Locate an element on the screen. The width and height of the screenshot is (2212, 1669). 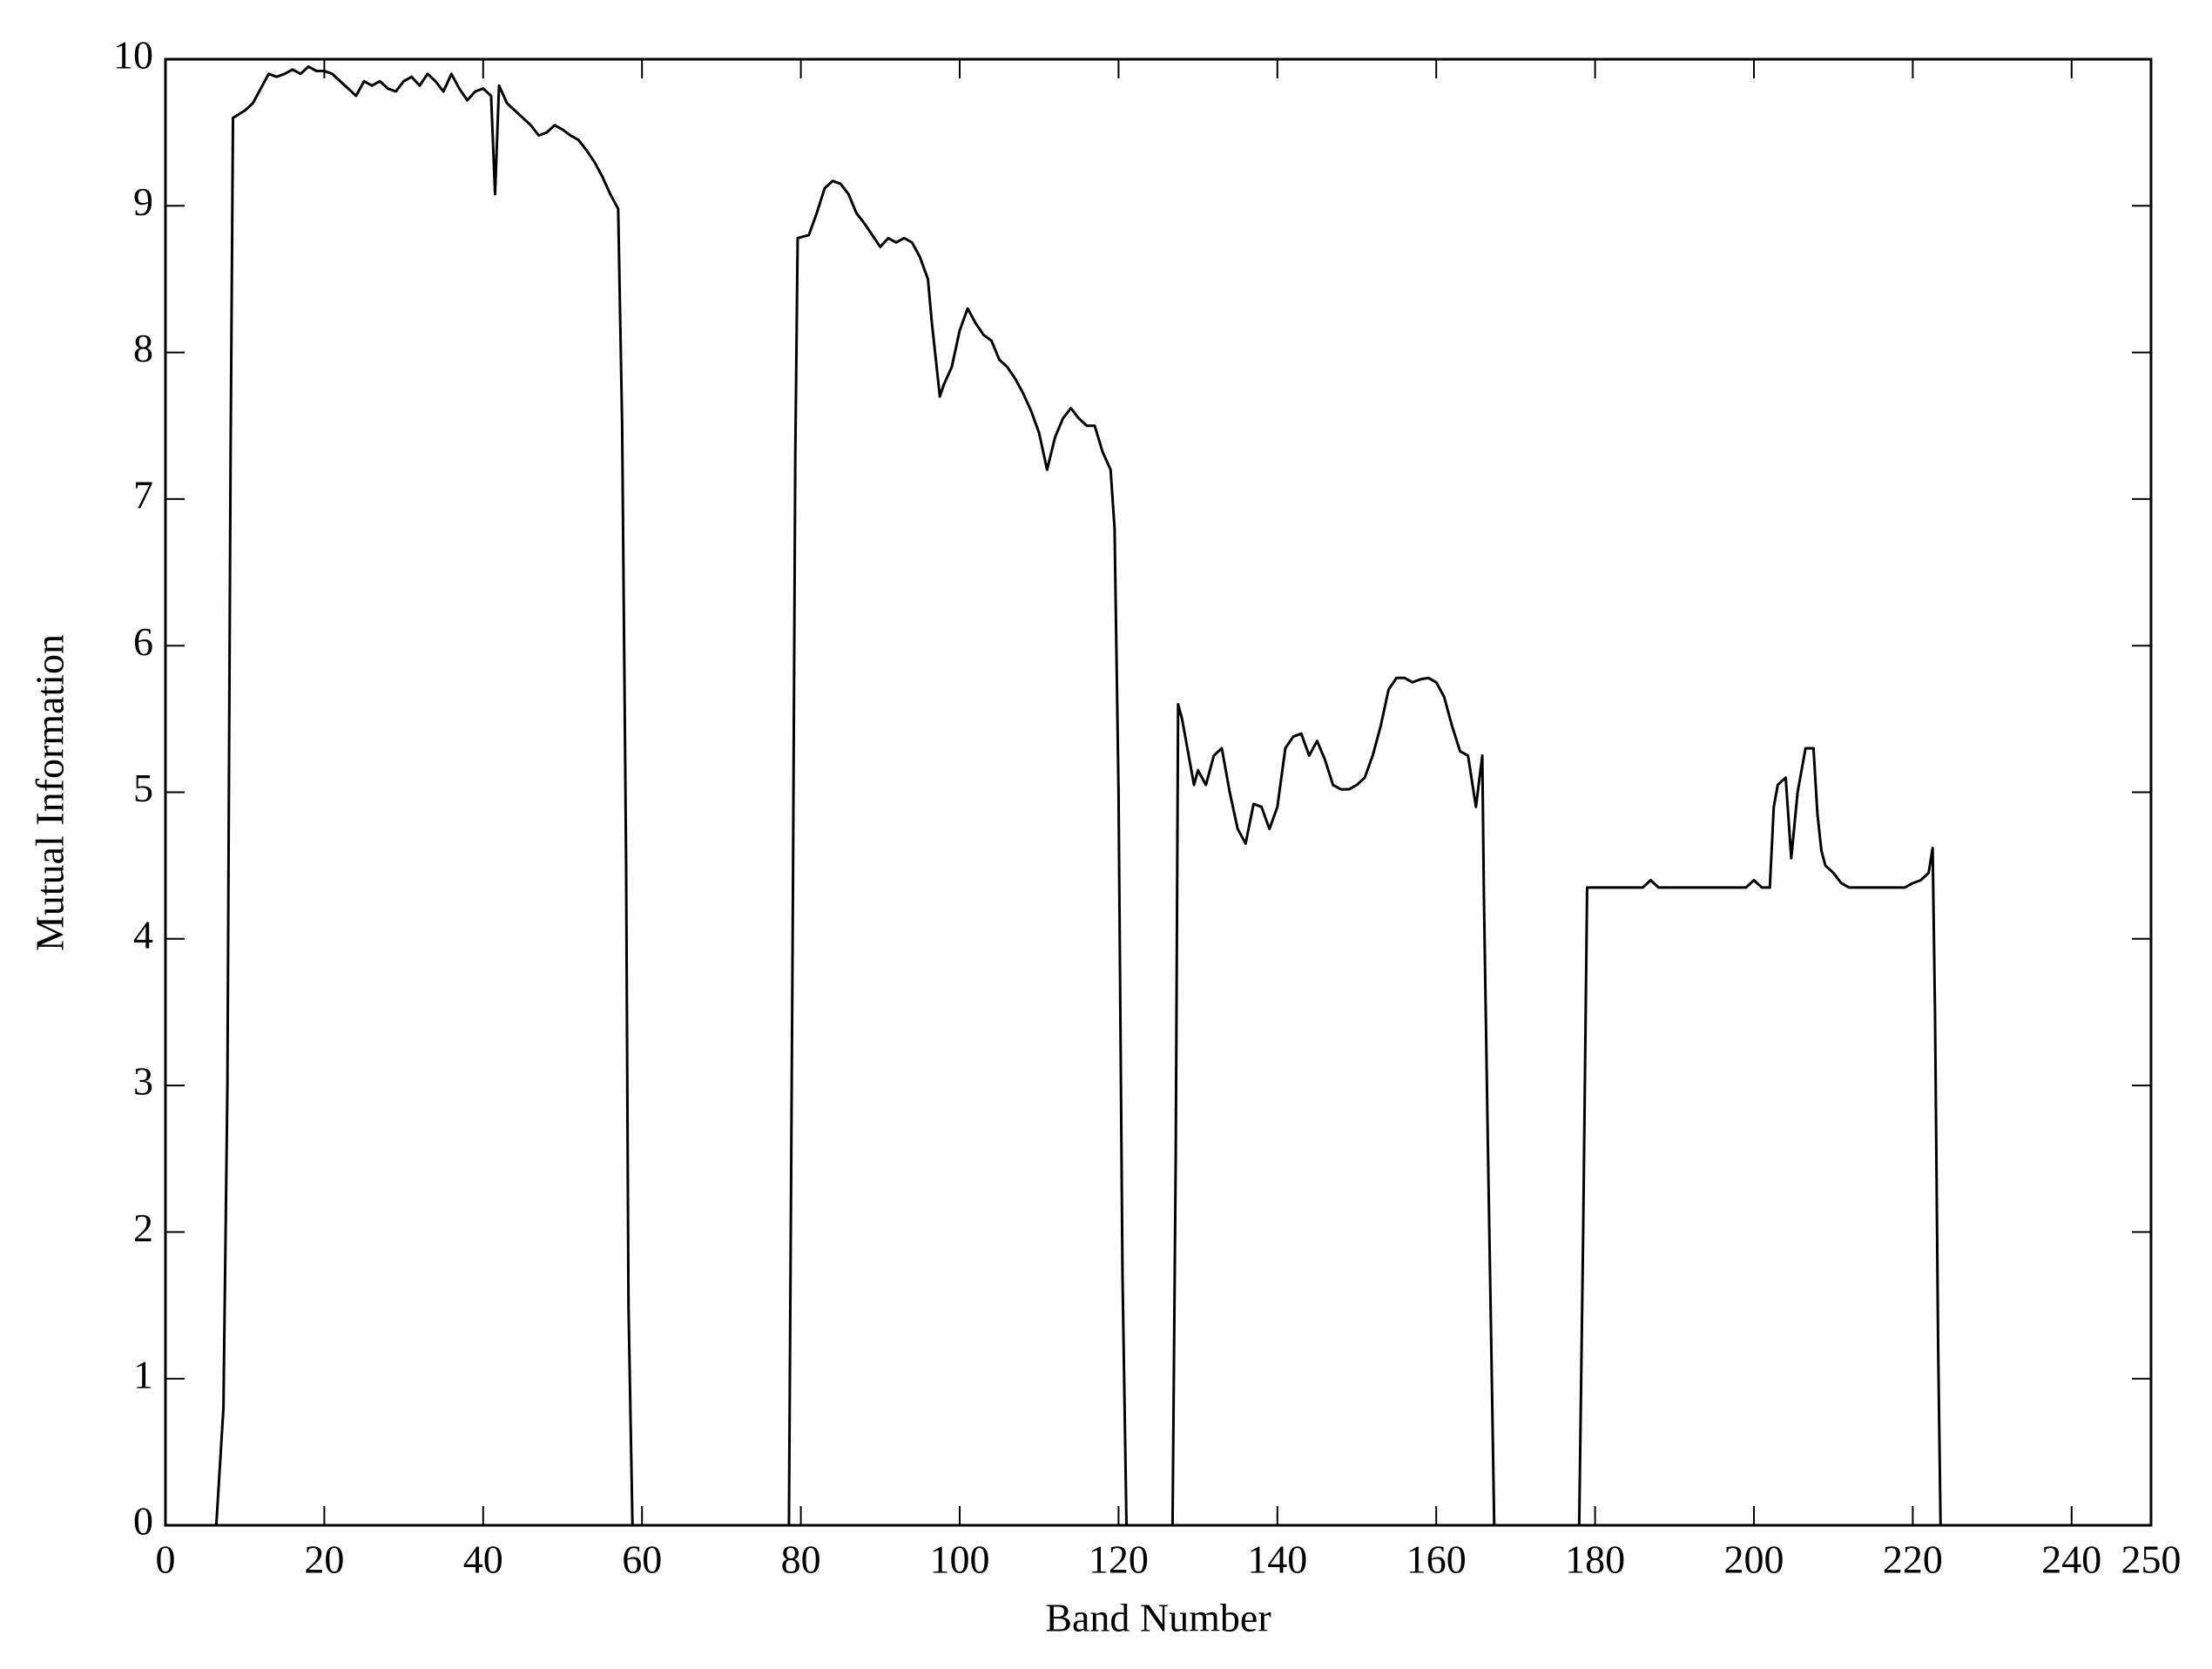
x-tick-label: 20 is located at coordinates (324, 1559).